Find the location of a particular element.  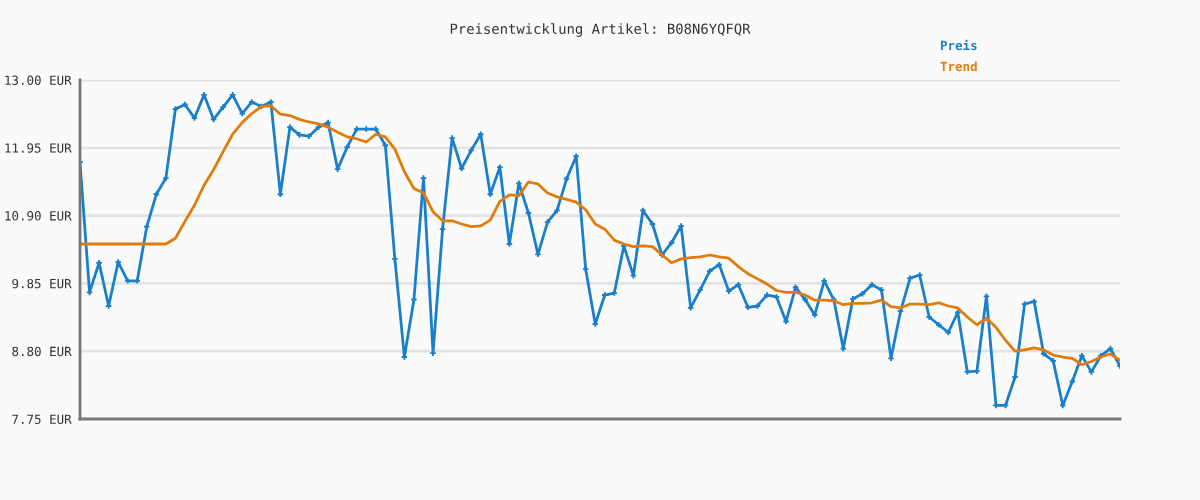

y-tick-label: 11.95 EUR is located at coordinates (38, 148).